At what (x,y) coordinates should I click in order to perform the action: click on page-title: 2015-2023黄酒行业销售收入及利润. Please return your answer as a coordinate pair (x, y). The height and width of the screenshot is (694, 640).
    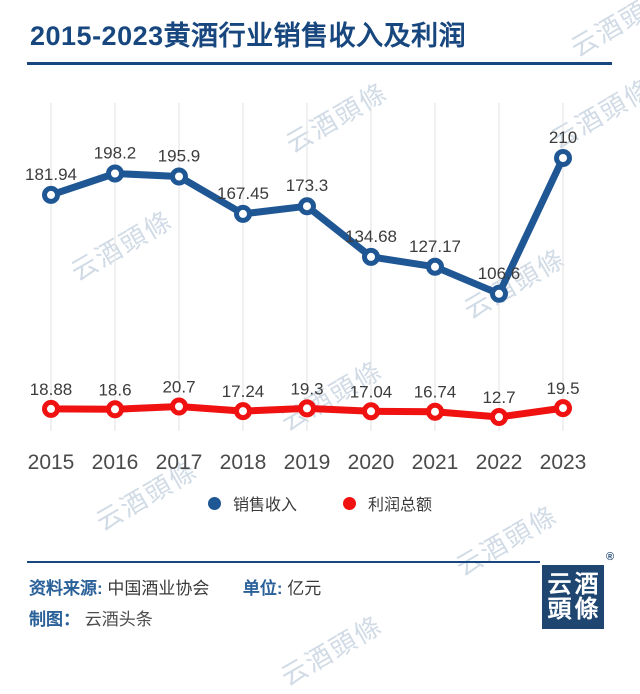
    Looking at the image, I should click on (248, 36).